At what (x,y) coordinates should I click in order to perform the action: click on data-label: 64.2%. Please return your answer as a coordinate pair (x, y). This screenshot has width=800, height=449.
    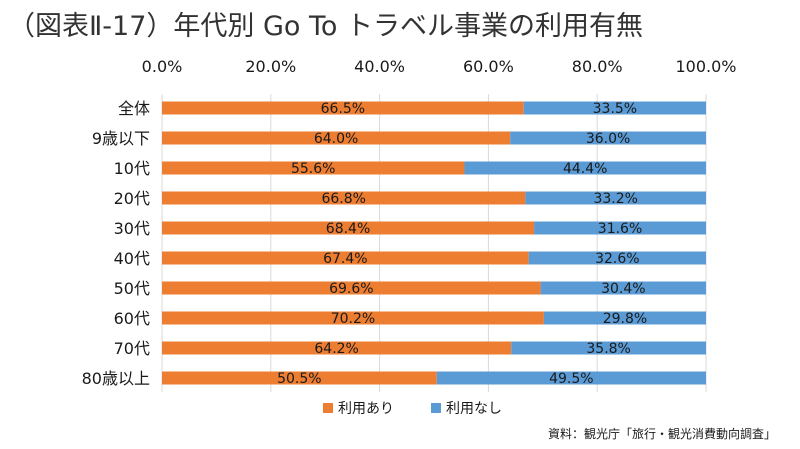
    Looking at the image, I should click on (336, 349).